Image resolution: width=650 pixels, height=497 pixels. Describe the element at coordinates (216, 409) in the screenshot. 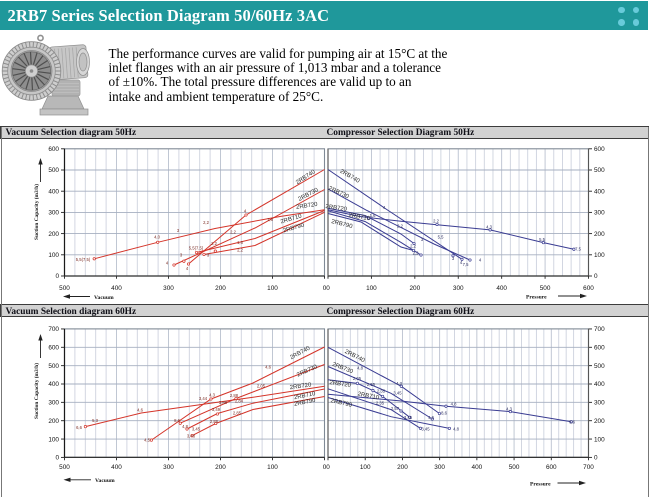

I see `svg-text: 3,49` at that location.